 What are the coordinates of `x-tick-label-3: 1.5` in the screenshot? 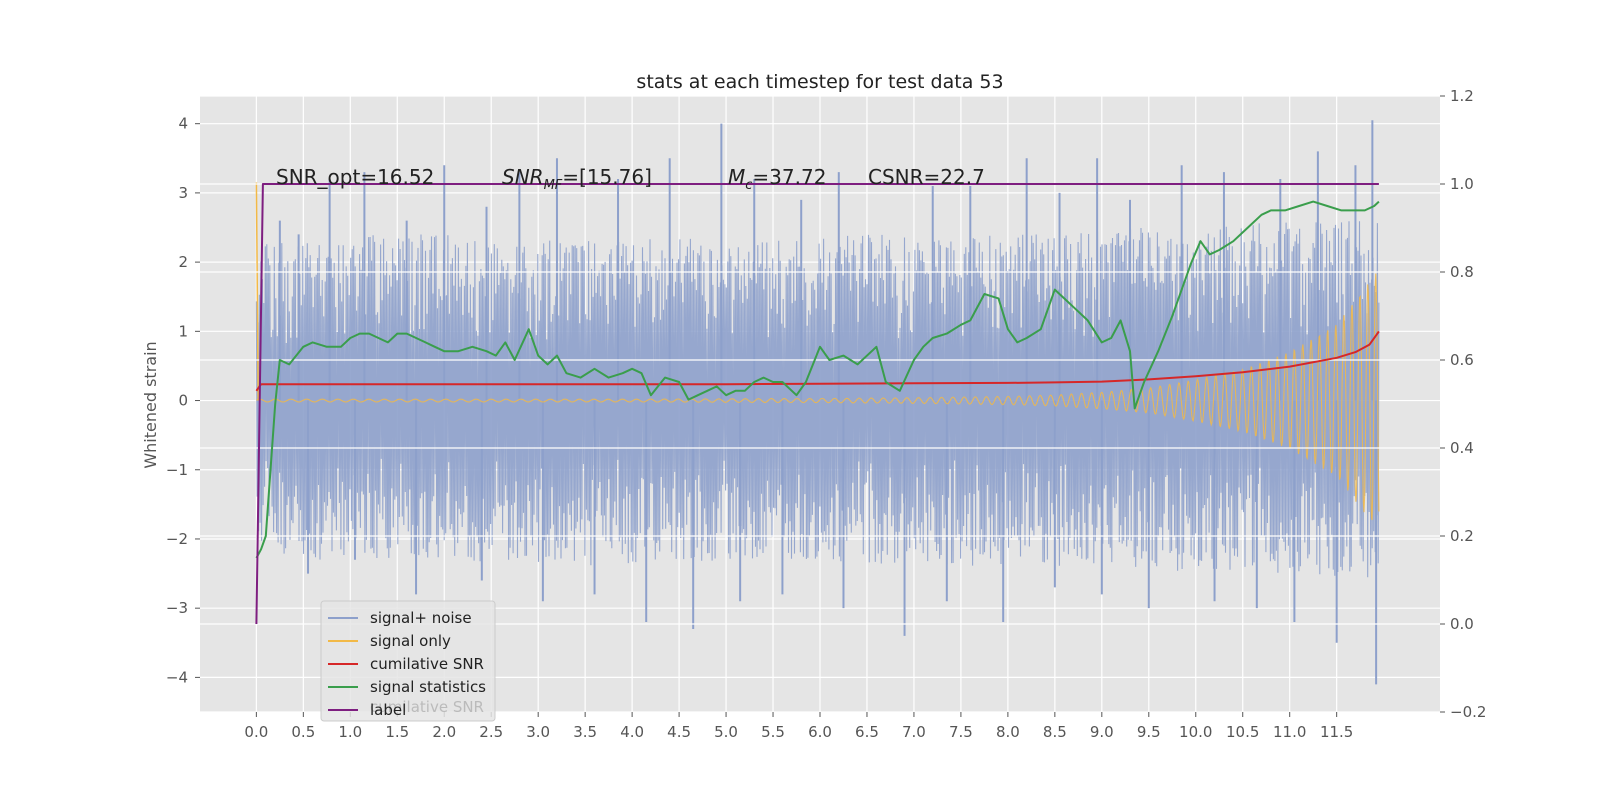 It's located at (397, 732).